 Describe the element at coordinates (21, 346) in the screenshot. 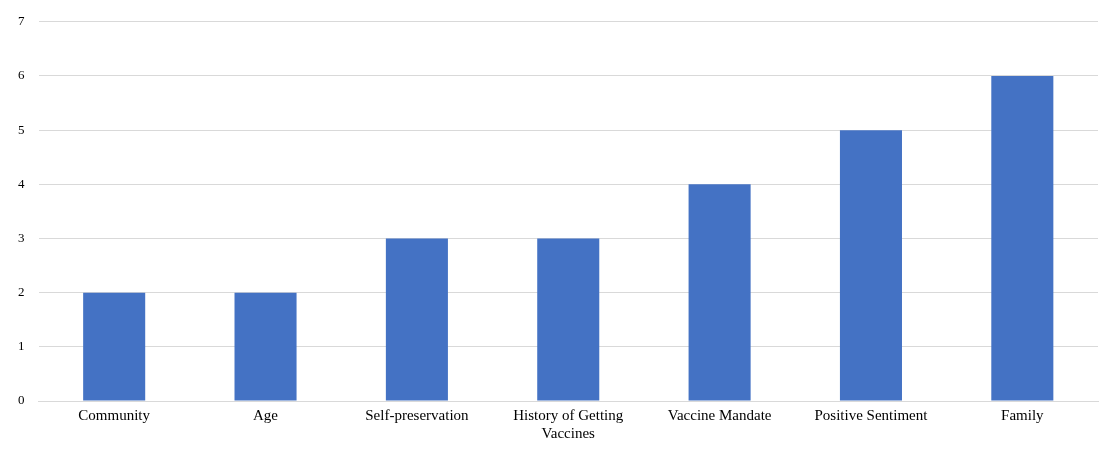

I see `y-tick-label: 1` at that location.